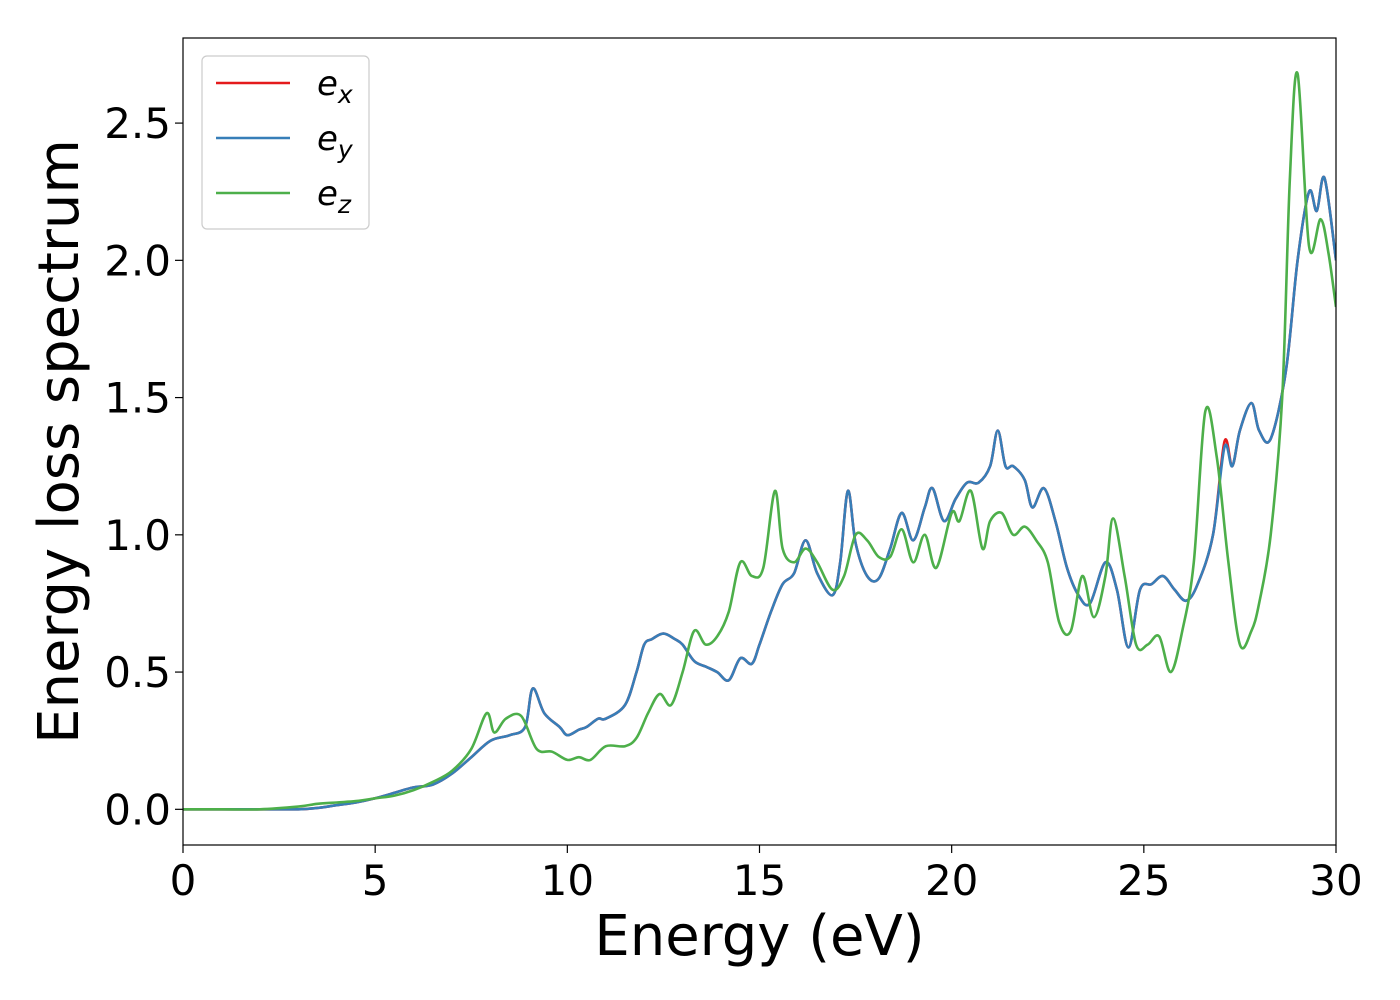  Describe the element at coordinates (375, 880) in the screenshot. I see `x-tick-label: 5` at that location.